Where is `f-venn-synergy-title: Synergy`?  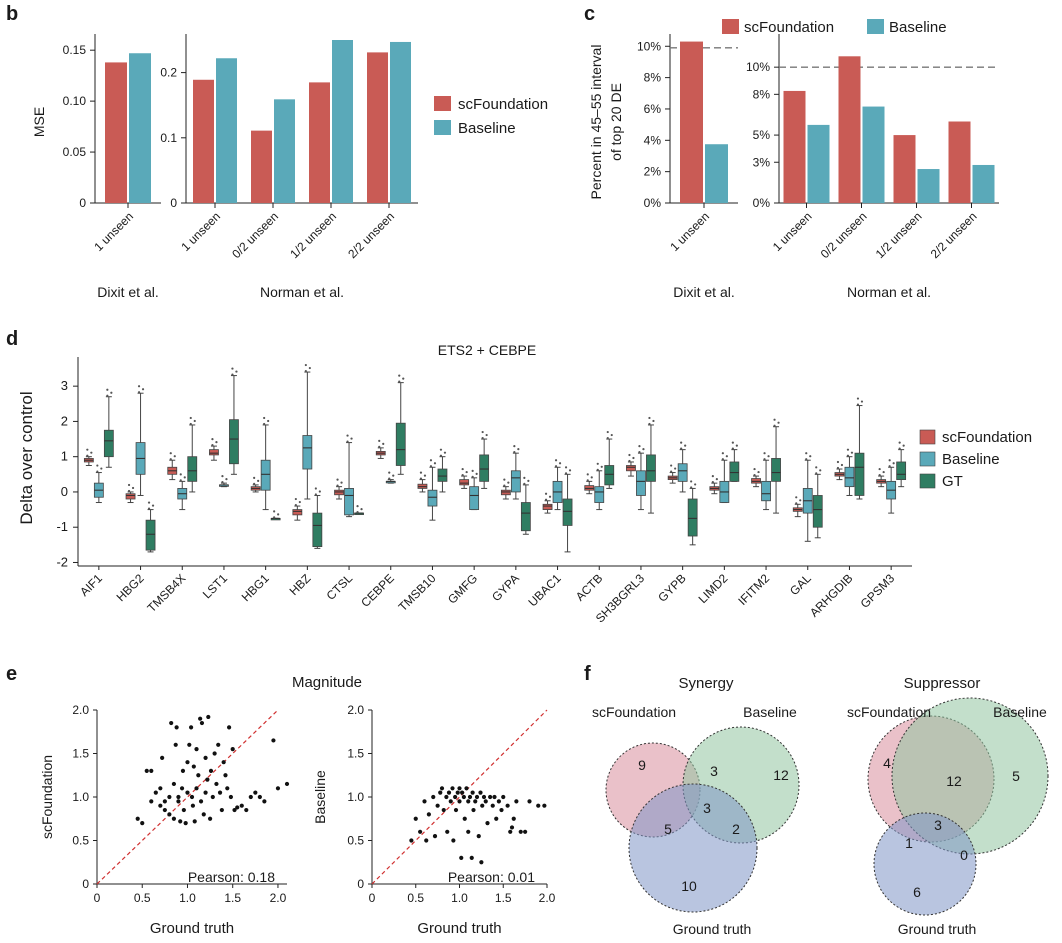 f-venn-synergy-title: Synergy is located at coordinates (706, 683).